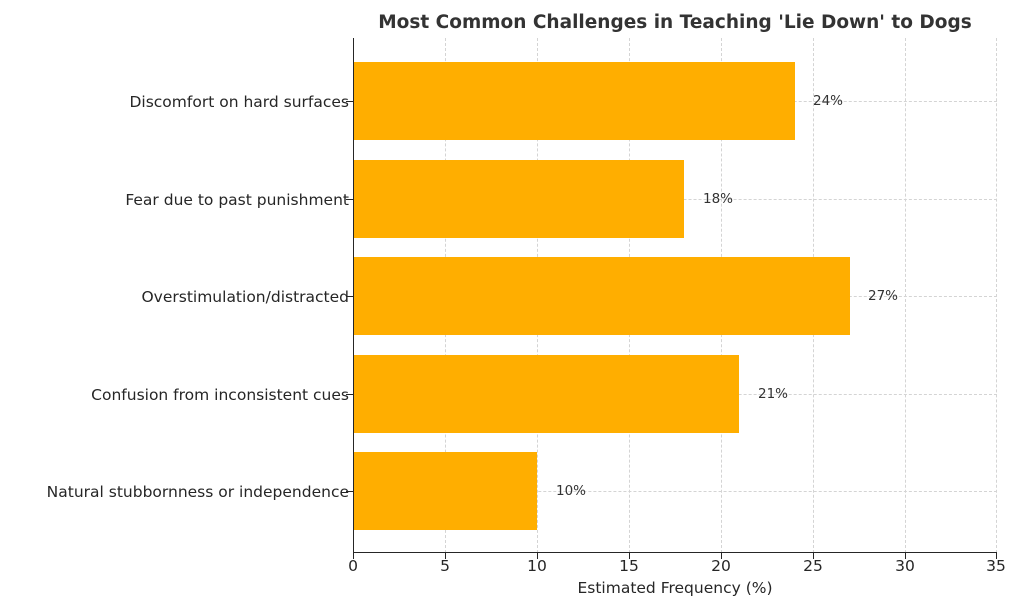 Image resolution: width=1024 pixels, height=614 pixels. Describe the element at coordinates (828, 101) in the screenshot. I see `value-label: 24%` at that location.